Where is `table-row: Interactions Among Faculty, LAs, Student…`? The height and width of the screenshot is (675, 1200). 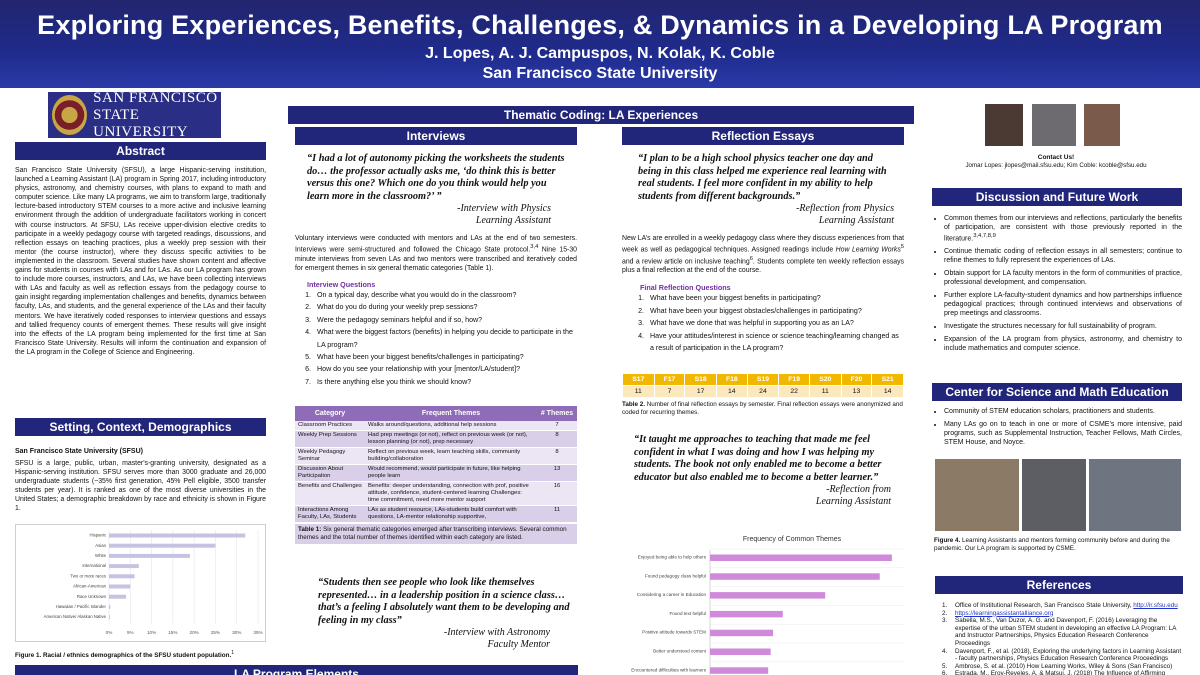 table-row: Interactions Among Faculty, LAs, Student… is located at coordinates (436, 514).